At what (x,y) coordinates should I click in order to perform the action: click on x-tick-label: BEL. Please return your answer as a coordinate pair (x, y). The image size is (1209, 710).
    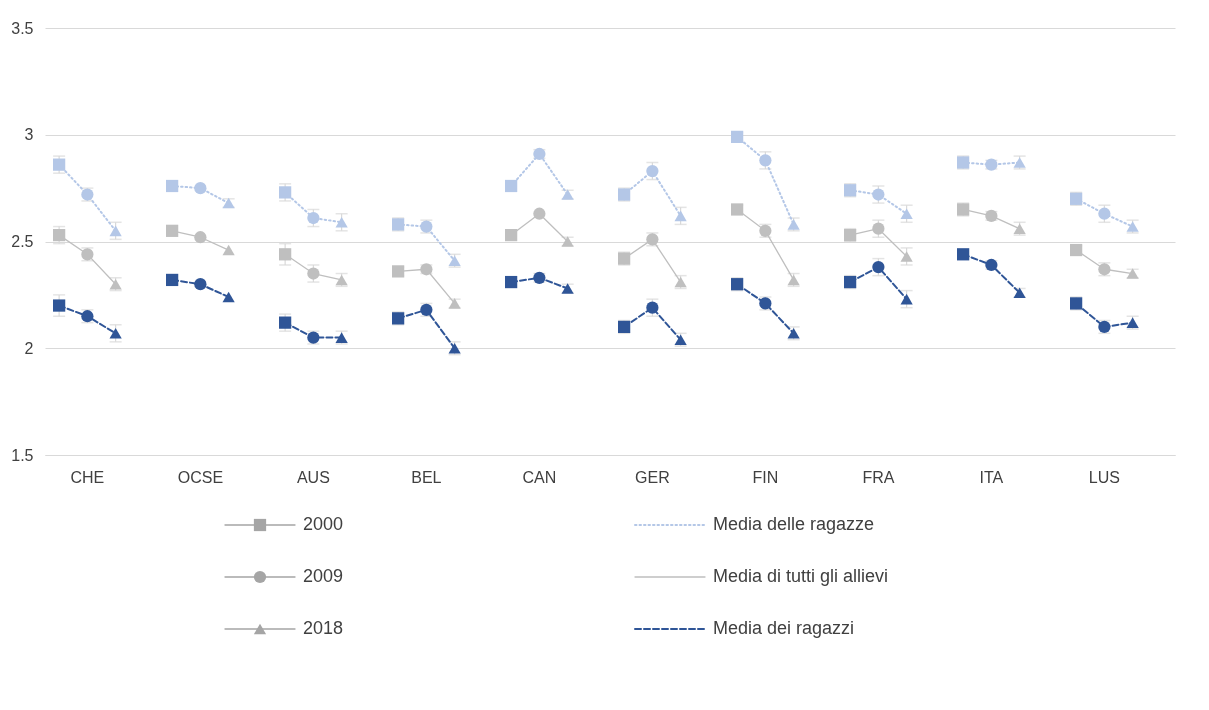
    Looking at the image, I should click on (426, 477).